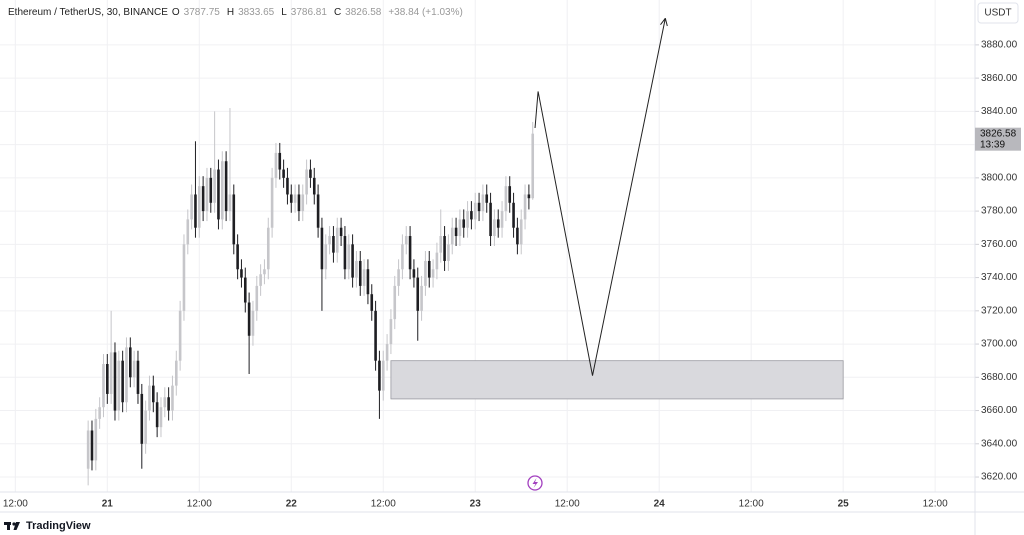  What do you see at coordinates (999, 211) in the screenshot?
I see `y-tick-label: 3780.00` at bounding box center [999, 211].